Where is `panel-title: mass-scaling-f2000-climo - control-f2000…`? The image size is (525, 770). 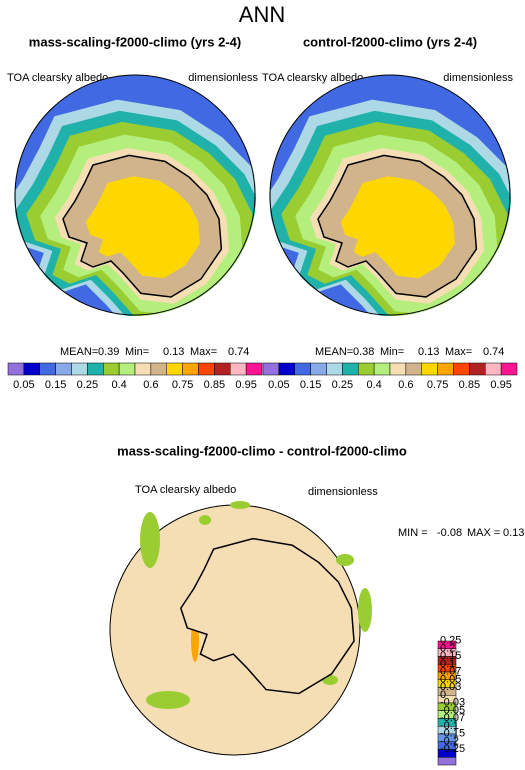 panel-title: mass-scaling-f2000-climo - control-f2000… is located at coordinates (262, 450).